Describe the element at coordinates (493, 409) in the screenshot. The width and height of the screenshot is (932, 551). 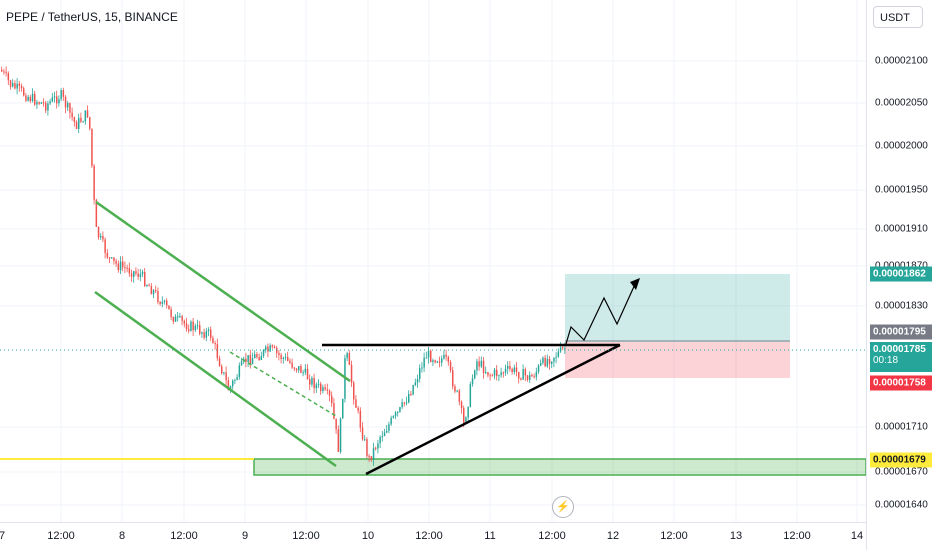
I see `ascending-trendline` at that location.